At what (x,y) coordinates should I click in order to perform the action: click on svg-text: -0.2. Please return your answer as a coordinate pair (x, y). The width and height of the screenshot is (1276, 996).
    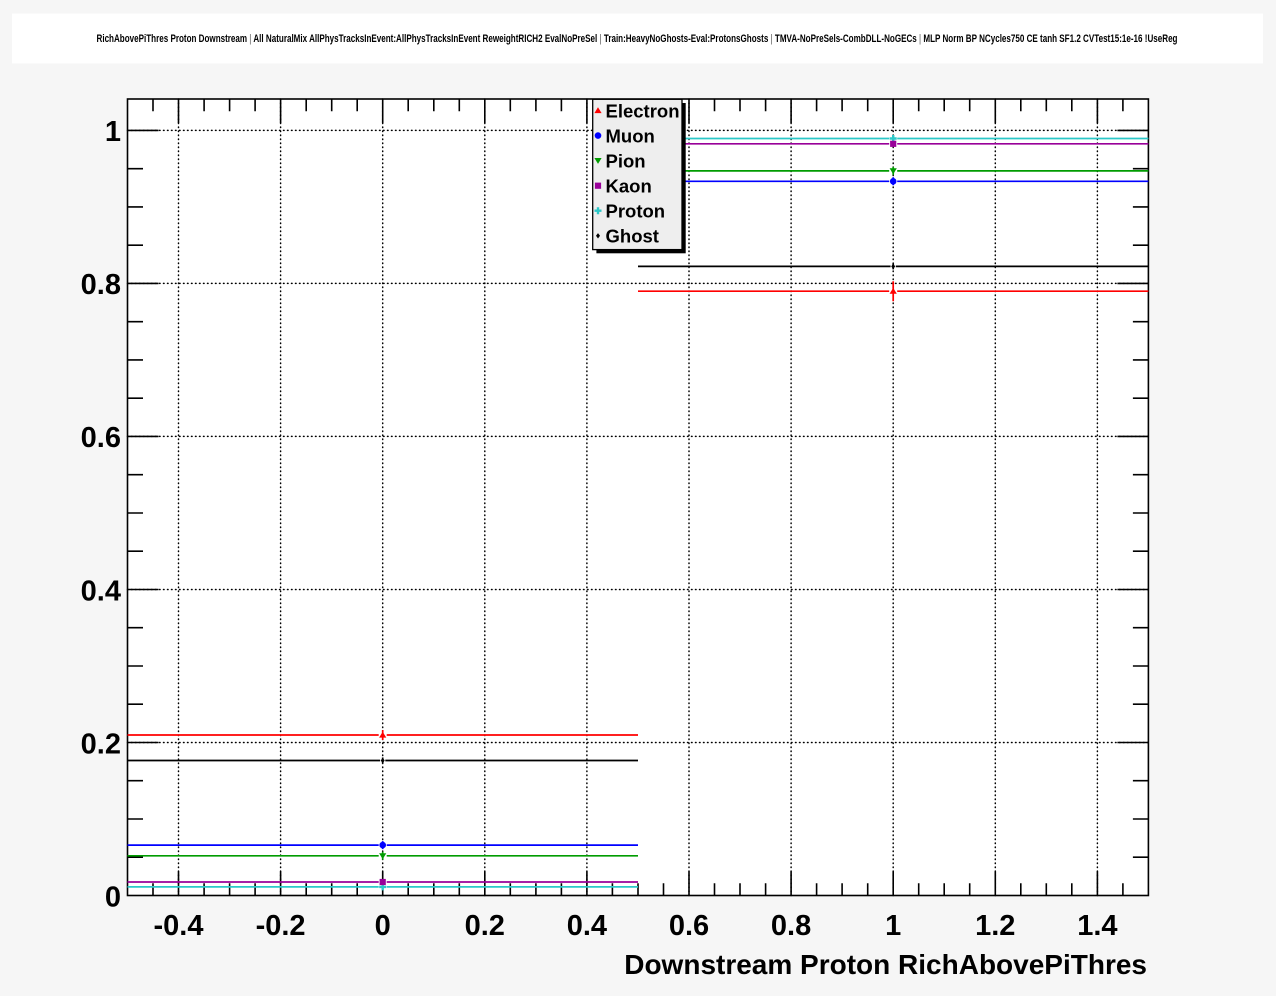
    Looking at the image, I should click on (281, 926).